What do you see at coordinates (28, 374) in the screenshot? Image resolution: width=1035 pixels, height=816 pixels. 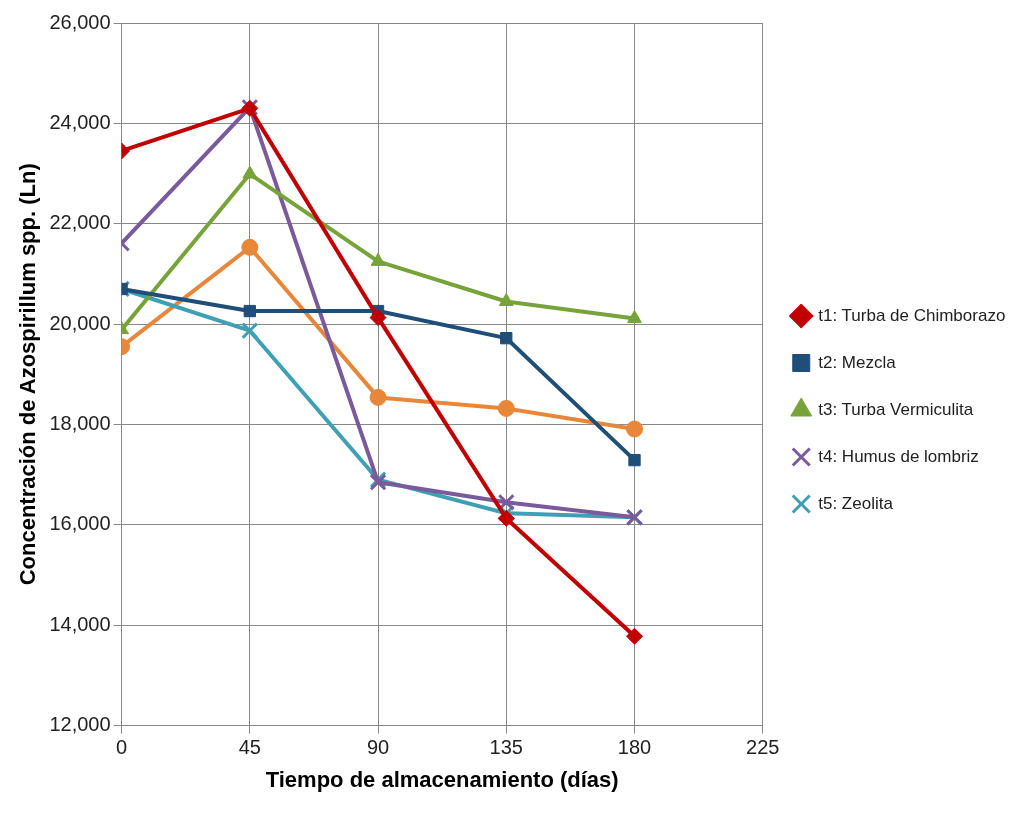 I see `y-axis-title: Concentración de Azospirillum spp. (Ln)` at bounding box center [28, 374].